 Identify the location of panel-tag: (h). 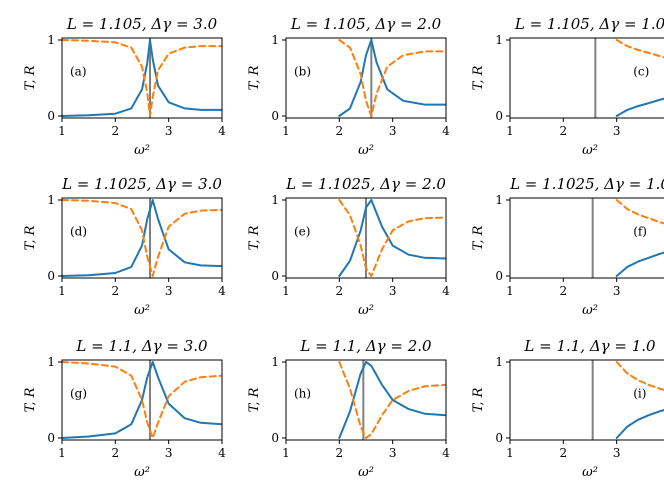
(302, 394).